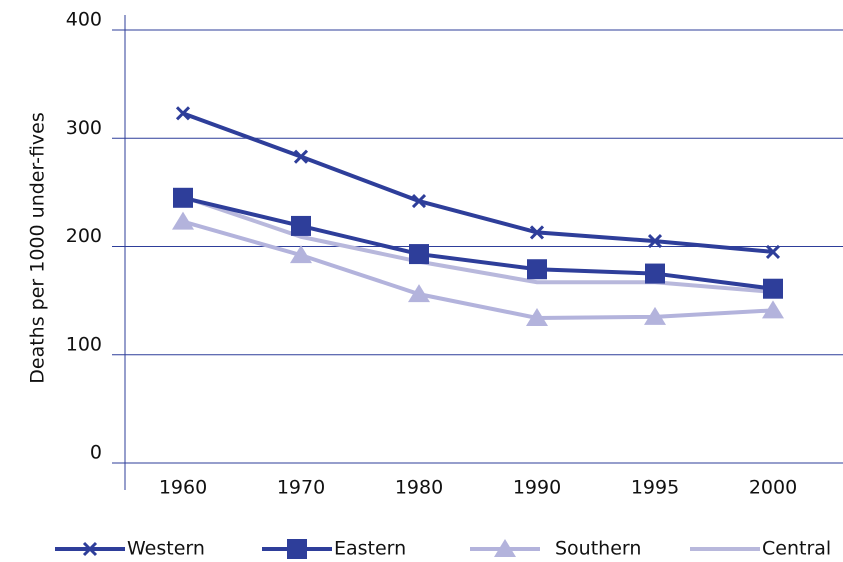 This screenshot has width=843, height=562. I want to click on x-tick-label: 2000, so click(773, 488).